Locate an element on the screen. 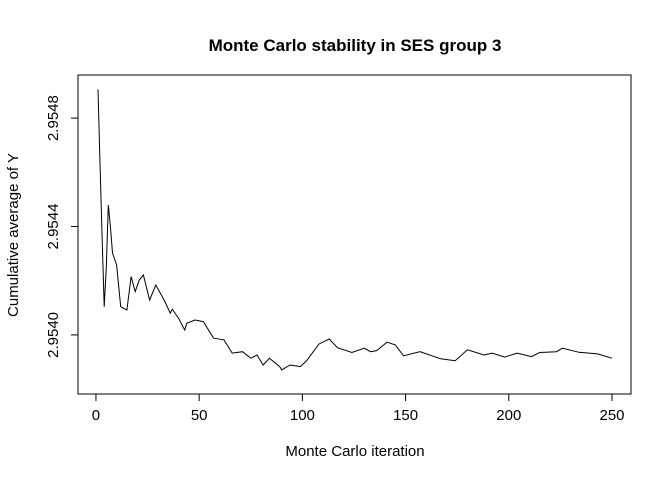 This screenshot has height=480, width=672. y-axis-title: Cumulative average of Y is located at coordinates (13, 235).